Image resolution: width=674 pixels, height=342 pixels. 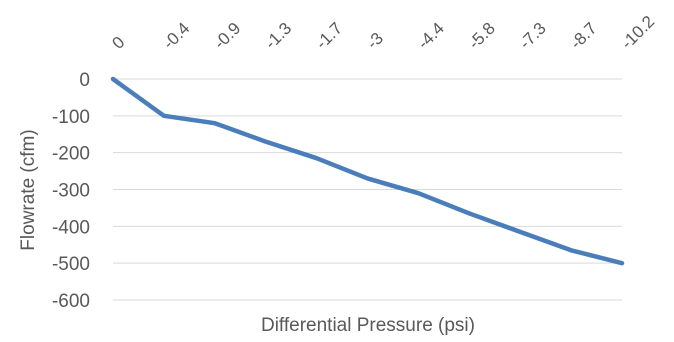 What do you see at coordinates (71, 264) in the screenshot?
I see `y-tick-label: -500` at bounding box center [71, 264].